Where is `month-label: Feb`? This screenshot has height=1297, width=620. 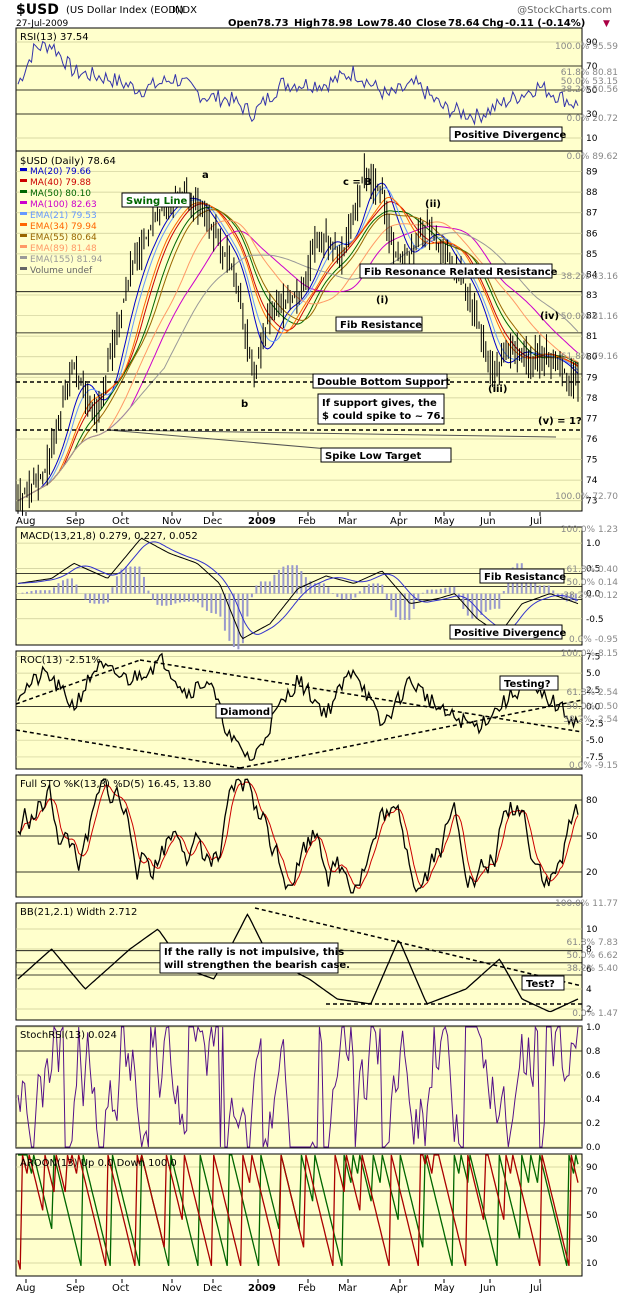 month-label: Feb is located at coordinates (307, 521).